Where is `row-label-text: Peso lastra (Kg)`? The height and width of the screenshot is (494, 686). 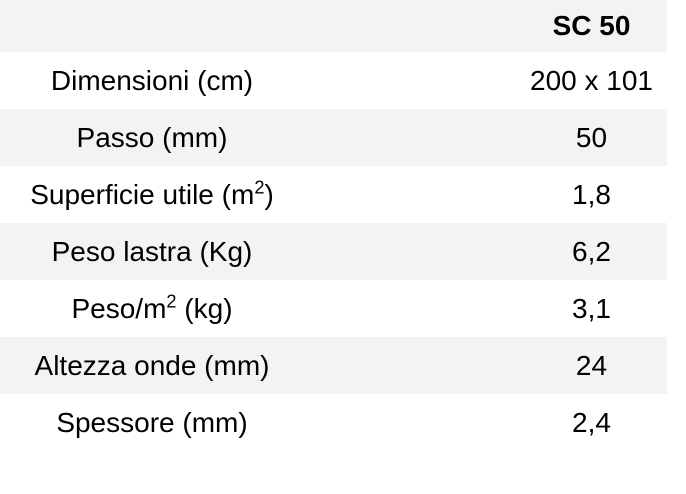
row-label-text: Peso lastra (Kg) is located at coordinates (152, 251).